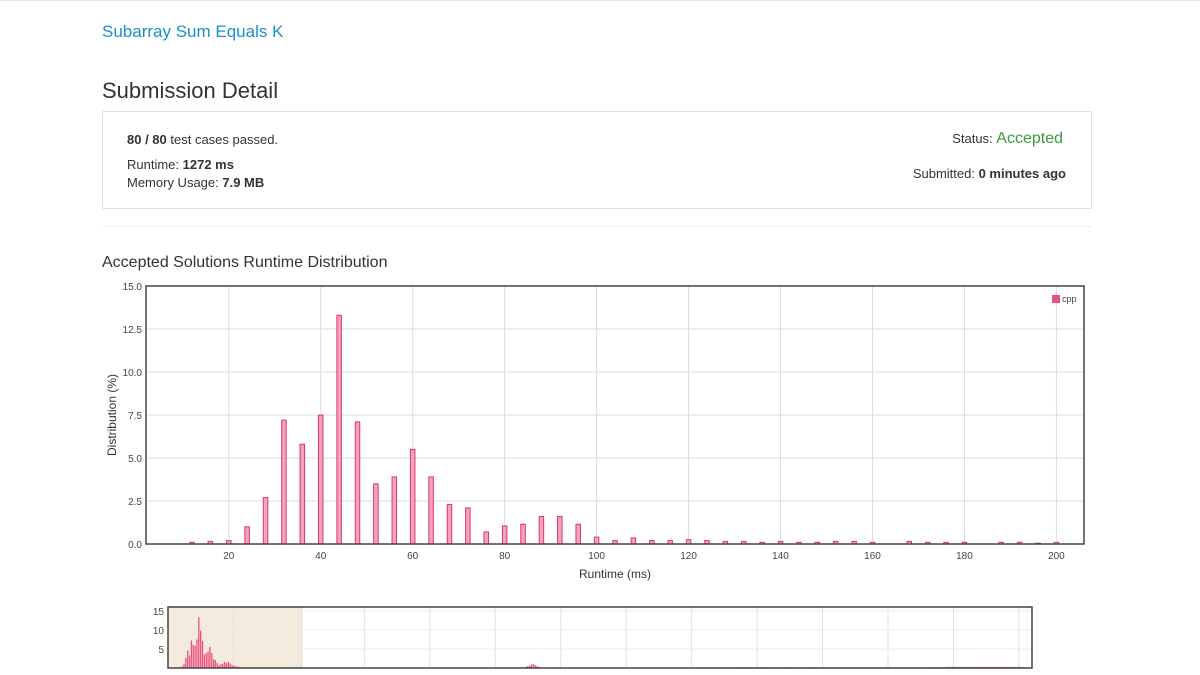  Describe the element at coordinates (600, 637) in the screenshot. I see `navigator-border` at that location.